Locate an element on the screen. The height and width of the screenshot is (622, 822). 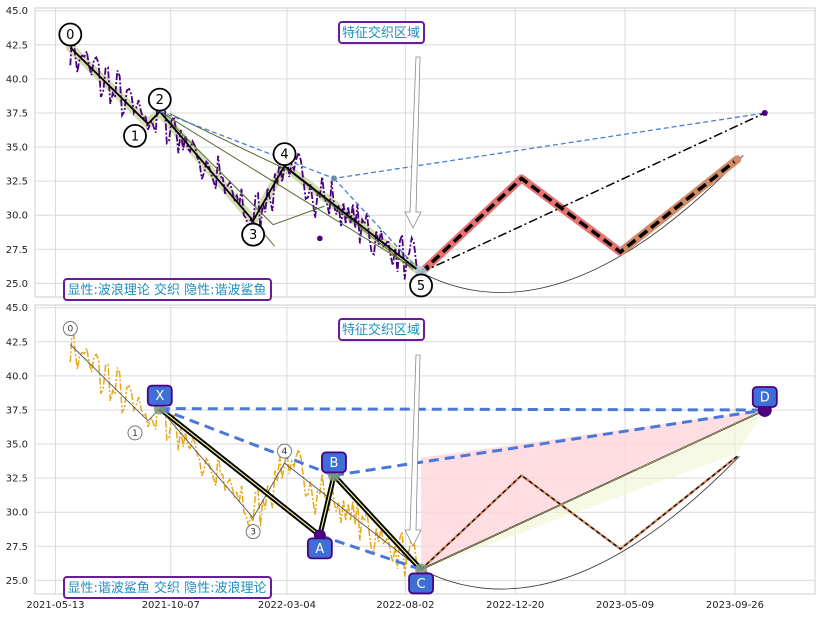
harmonic-label: D is located at coordinates (765, 397).